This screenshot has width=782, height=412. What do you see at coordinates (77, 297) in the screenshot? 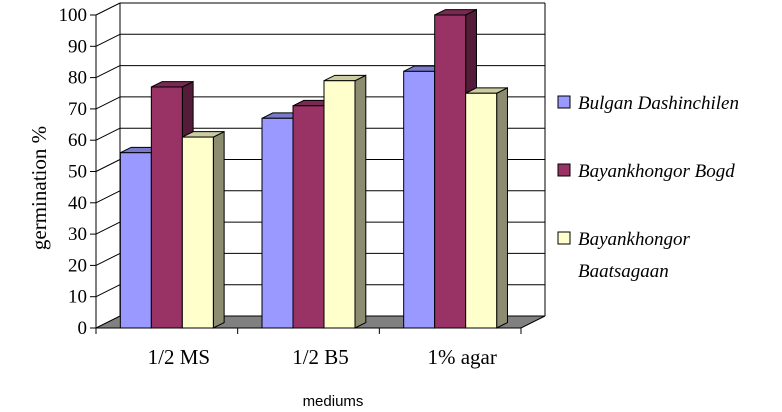
I see `y-tick-label: 10` at bounding box center [77, 297].